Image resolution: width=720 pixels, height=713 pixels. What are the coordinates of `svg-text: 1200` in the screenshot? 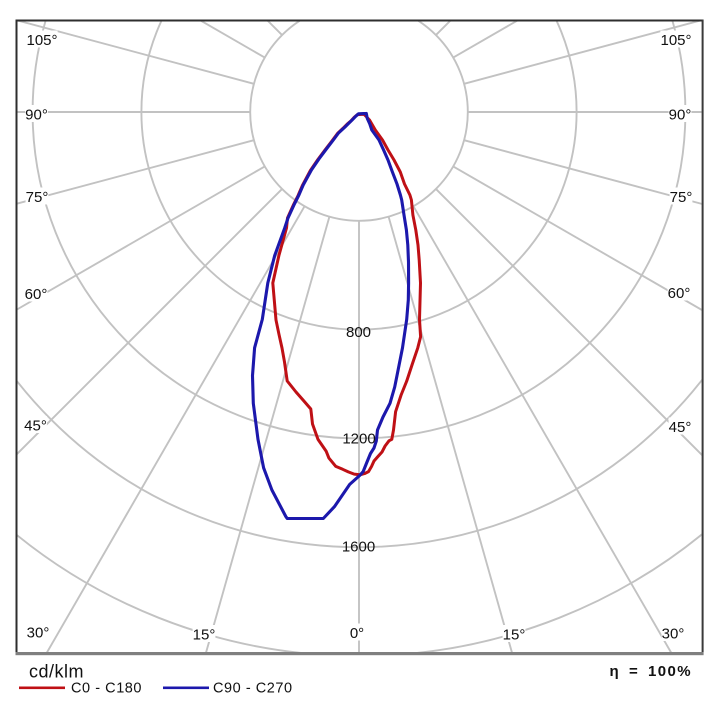 It's located at (358, 438).